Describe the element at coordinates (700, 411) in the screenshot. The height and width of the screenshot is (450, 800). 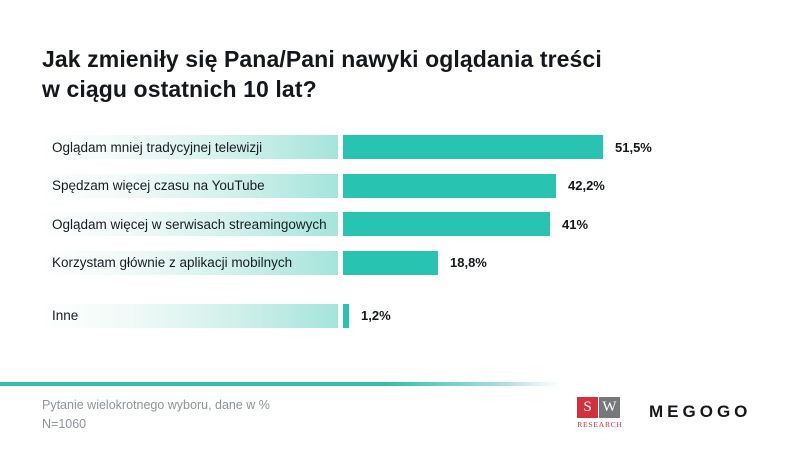
I see `megogo-logo: MEGOGO` at that location.